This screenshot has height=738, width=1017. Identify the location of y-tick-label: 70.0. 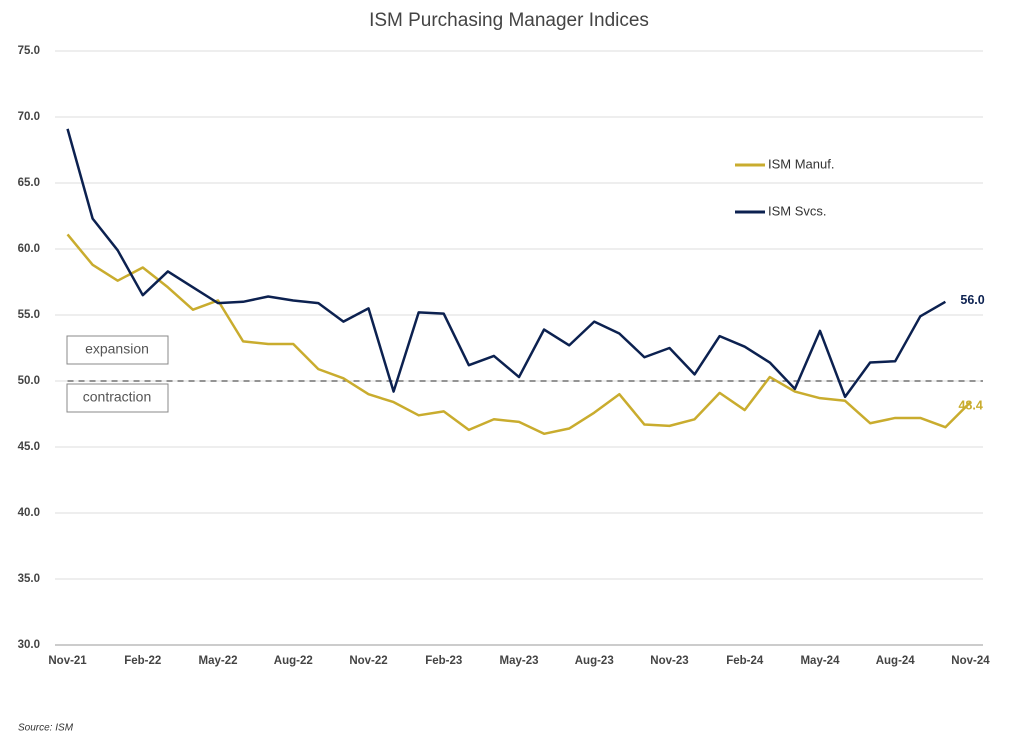
(29, 117).